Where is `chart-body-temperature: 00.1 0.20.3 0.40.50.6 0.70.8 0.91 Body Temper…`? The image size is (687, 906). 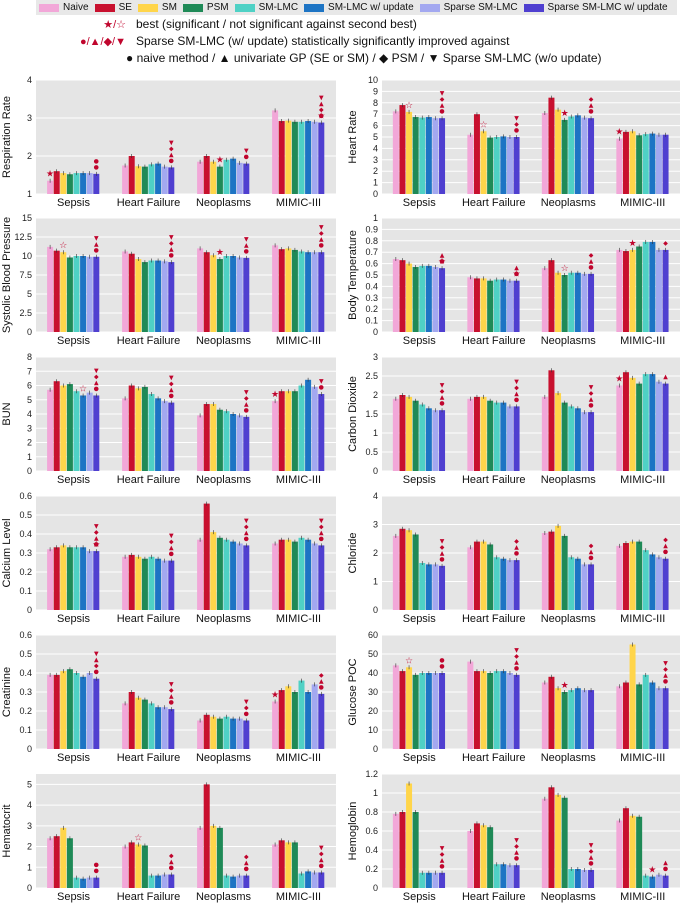
chart-body-temperature: 00.1 0.20.3 0.40.50.6 0.70.8 0.91 Body Temper… is located at coordinates (513, 280).